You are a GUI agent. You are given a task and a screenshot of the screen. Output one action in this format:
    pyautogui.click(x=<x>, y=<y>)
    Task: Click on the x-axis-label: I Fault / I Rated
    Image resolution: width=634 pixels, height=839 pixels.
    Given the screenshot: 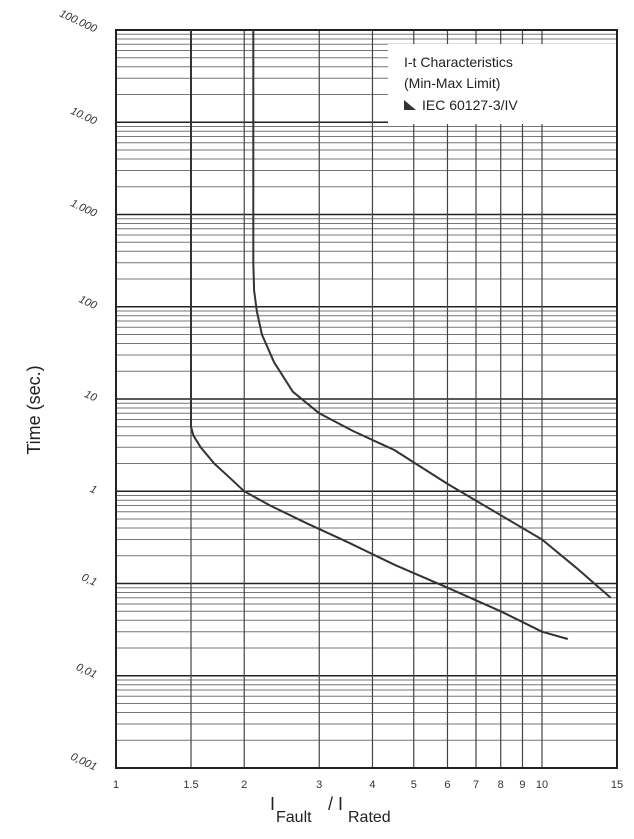 What is the action you would take?
    pyautogui.click(x=330, y=810)
    